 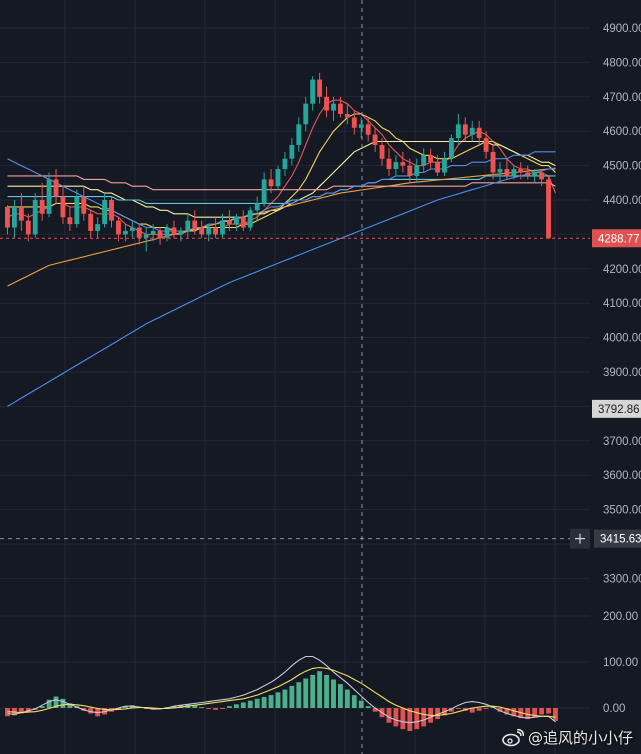 What do you see at coordinates (619, 410) in the screenshot?
I see `price-tag-label: 3792.86` at bounding box center [619, 410].